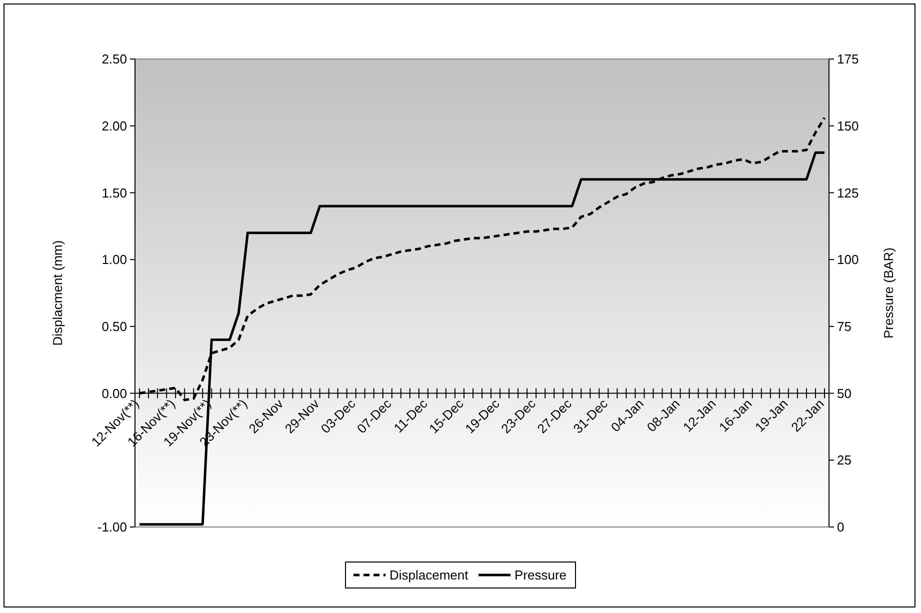 The height and width of the screenshot is (613, 921). I want to click on y2-axis-title: Pressure (BAR), so click(888, 293).